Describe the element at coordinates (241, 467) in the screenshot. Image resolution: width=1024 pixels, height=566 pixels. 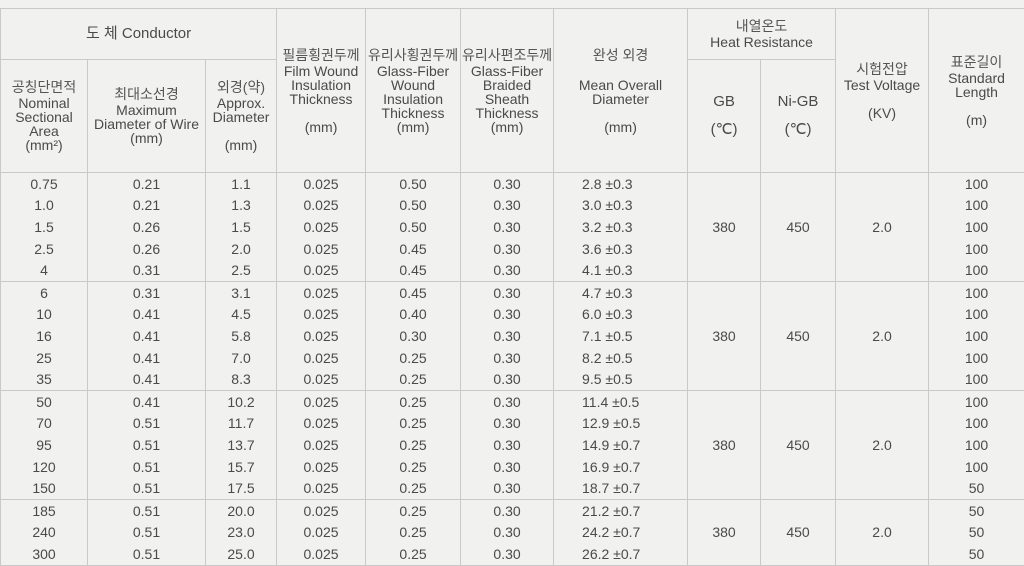
I see `approx-diameter-cell: 15.7` at that location.